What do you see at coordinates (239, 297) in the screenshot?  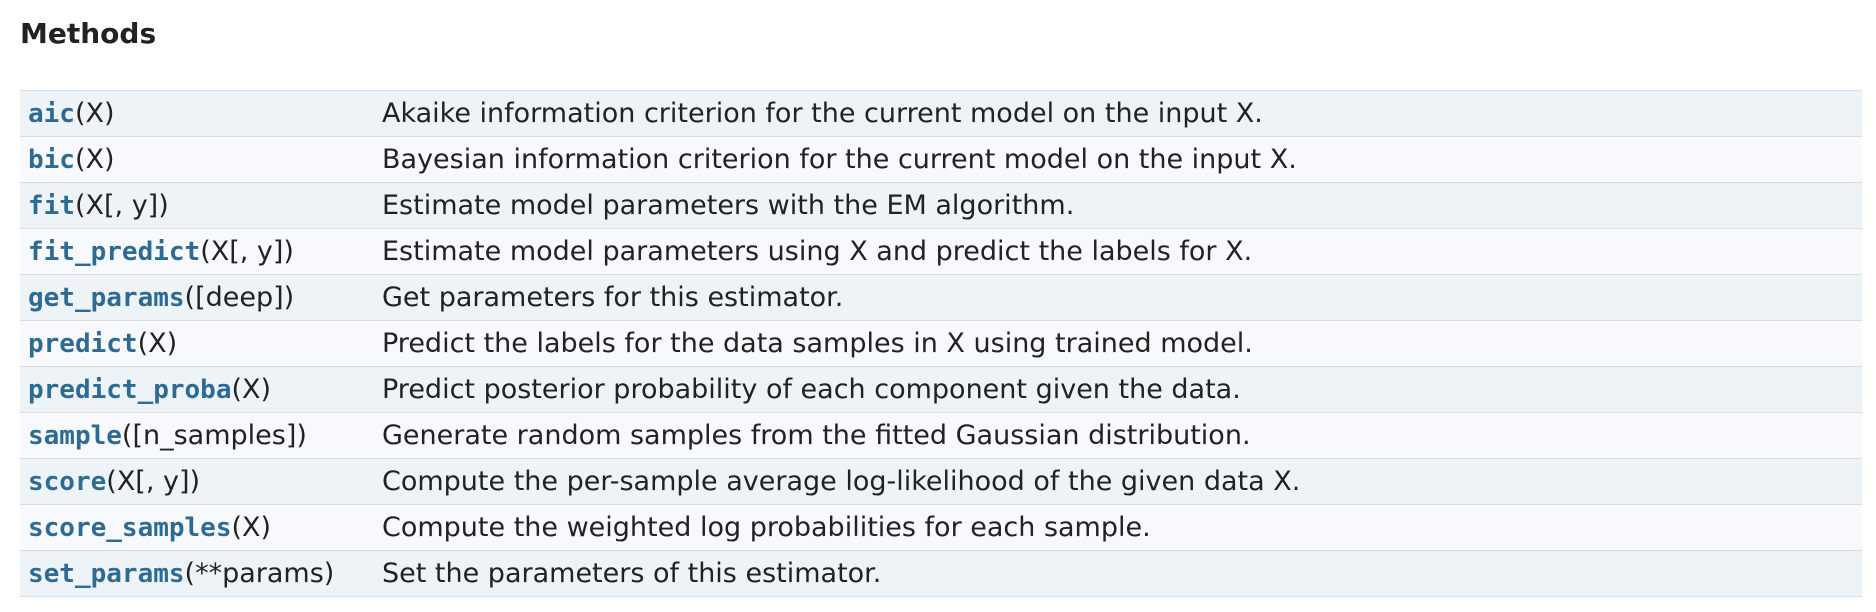 I see `method-args: ([deep])` at bounding box center [239, 297].